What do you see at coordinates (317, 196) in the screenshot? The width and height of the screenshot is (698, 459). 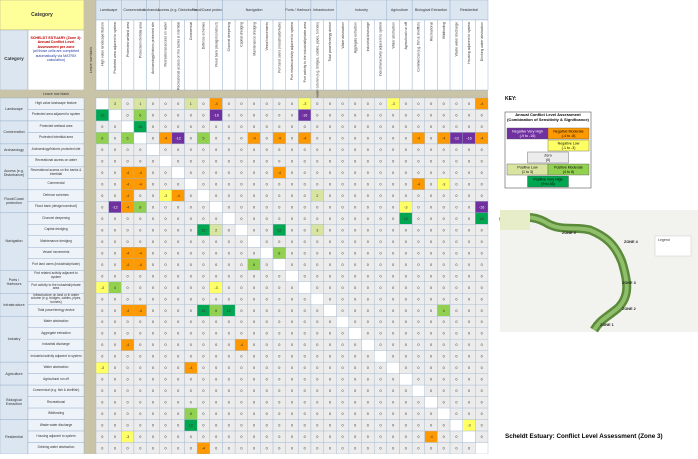 I see `cell-value: 2` at bounding box center [317, 196].